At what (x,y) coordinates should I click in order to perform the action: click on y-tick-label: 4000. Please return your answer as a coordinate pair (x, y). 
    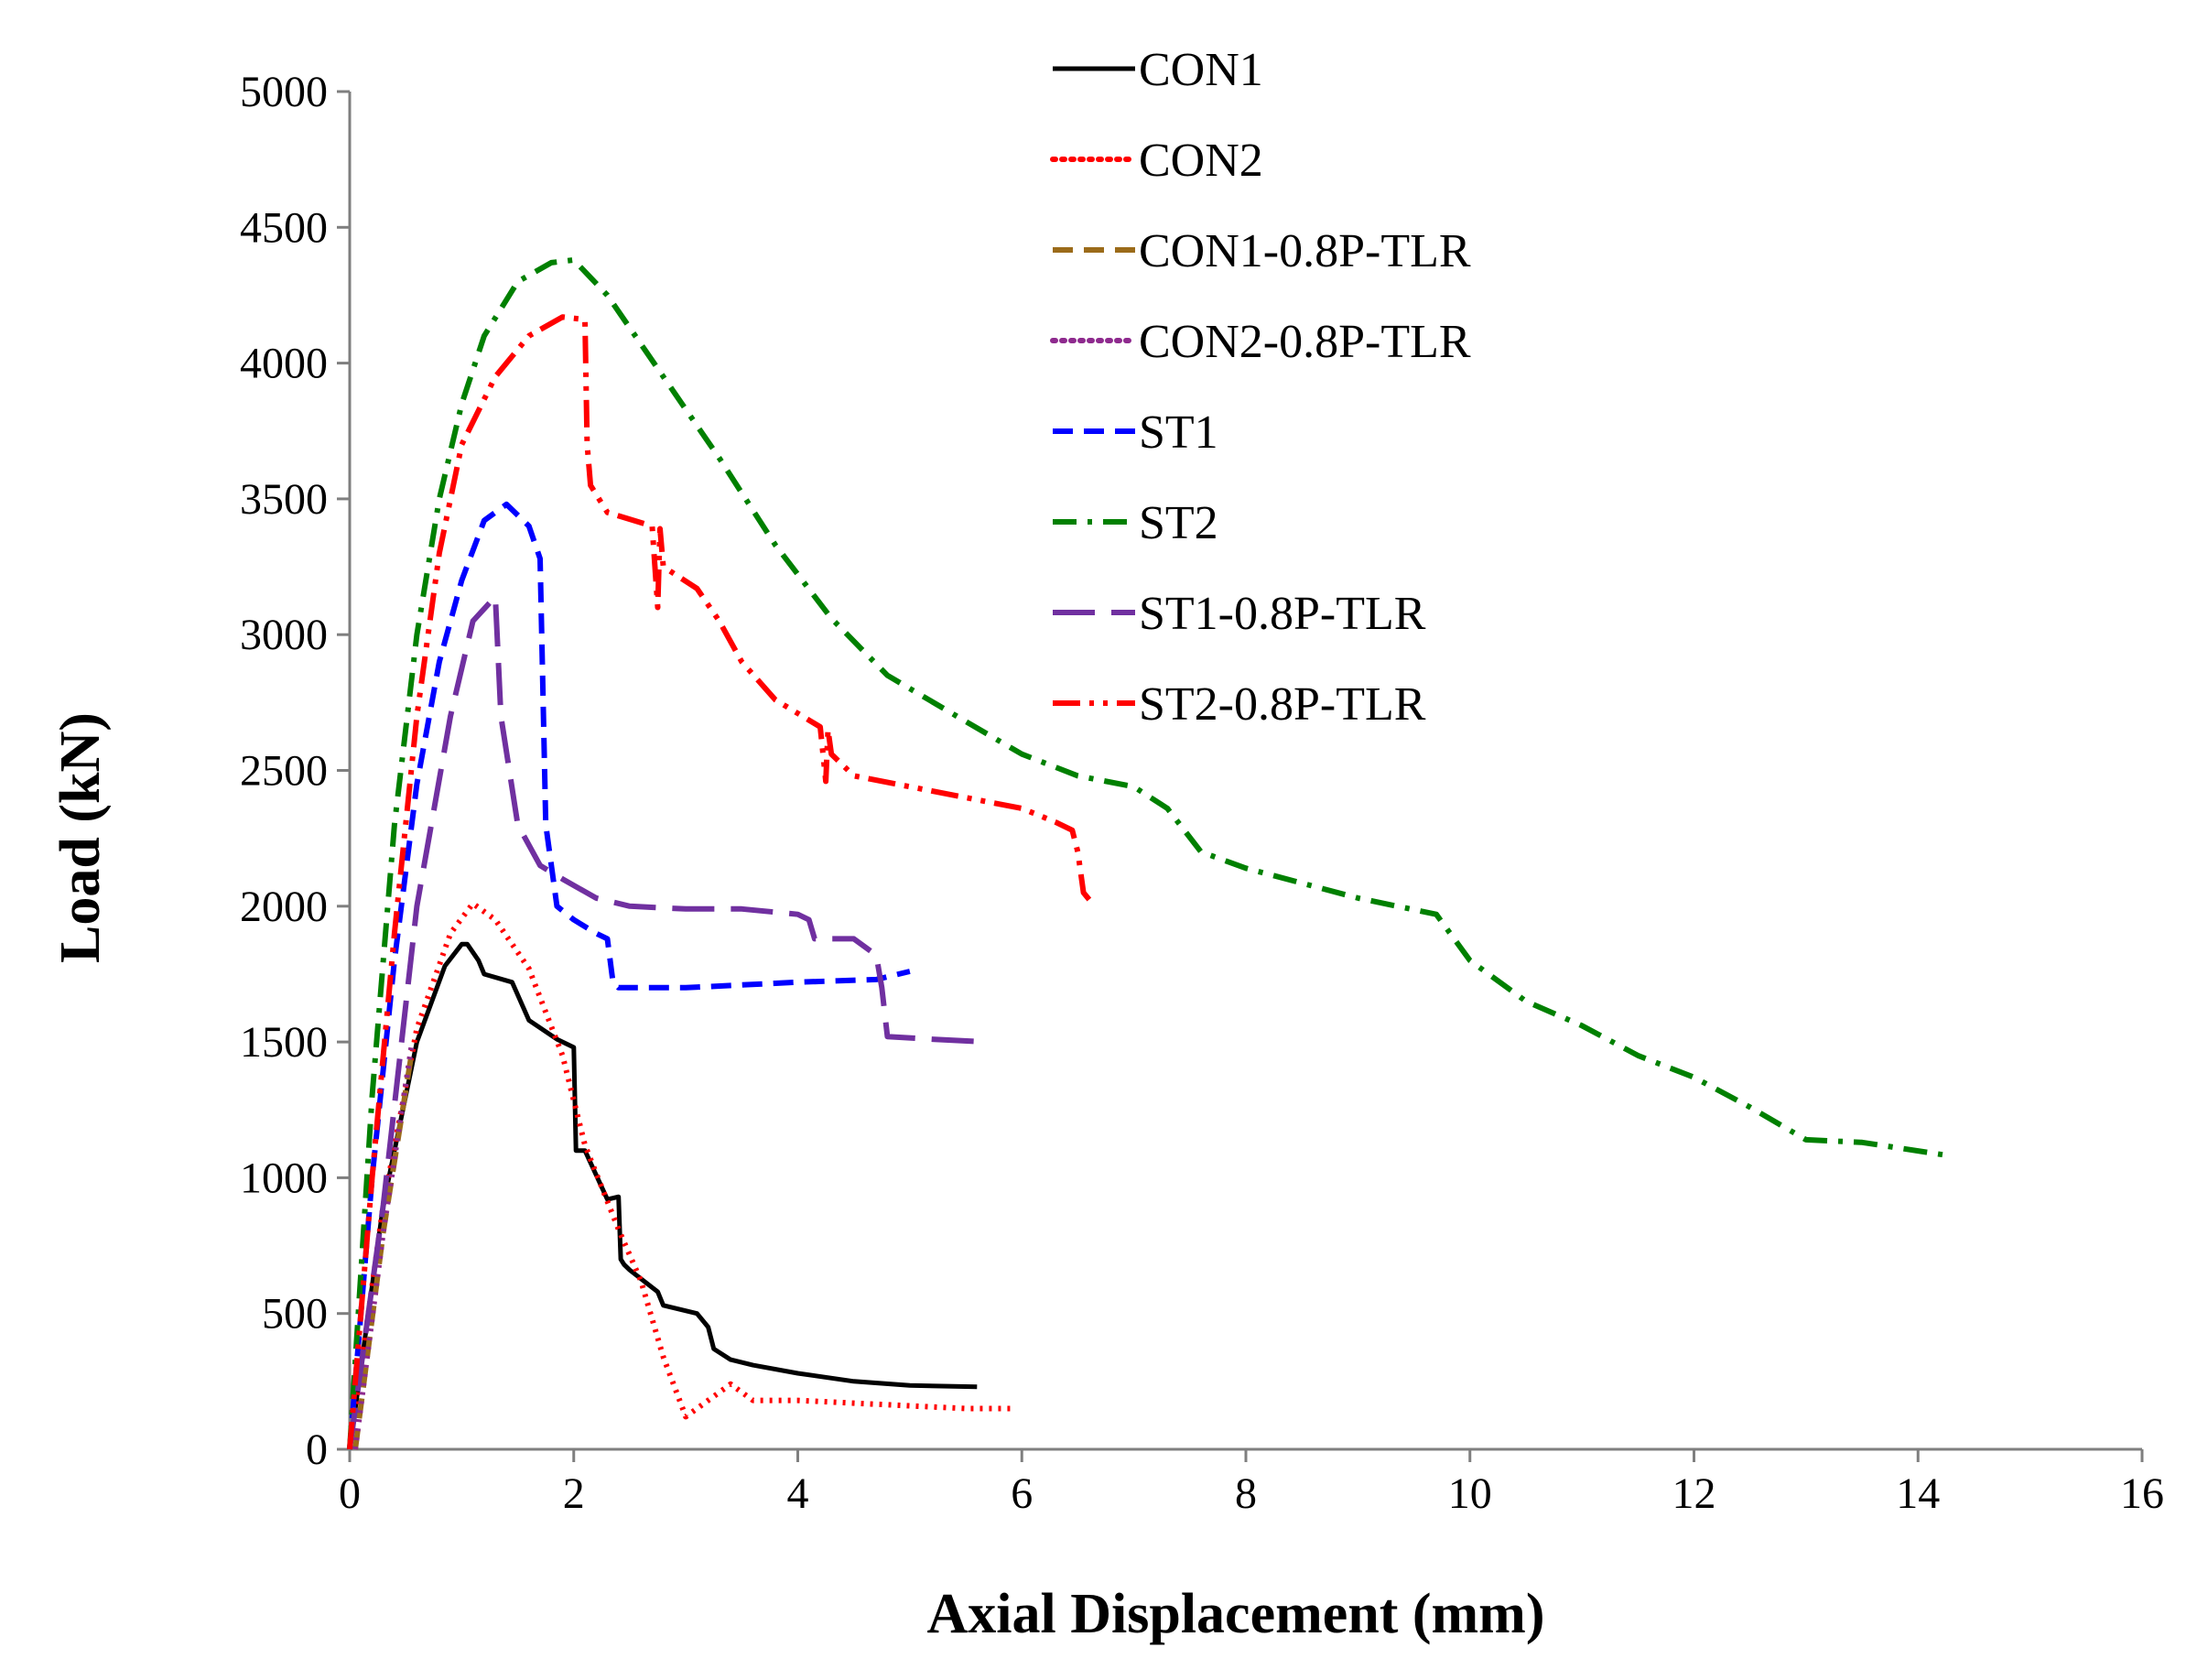
    Looking at the image, I should click on (284, 364).